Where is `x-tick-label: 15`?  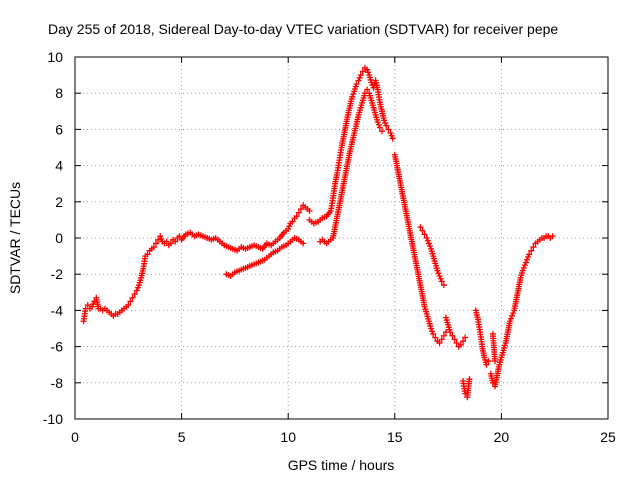 x-tick-label: 15 is located at coordinates (395, 437).